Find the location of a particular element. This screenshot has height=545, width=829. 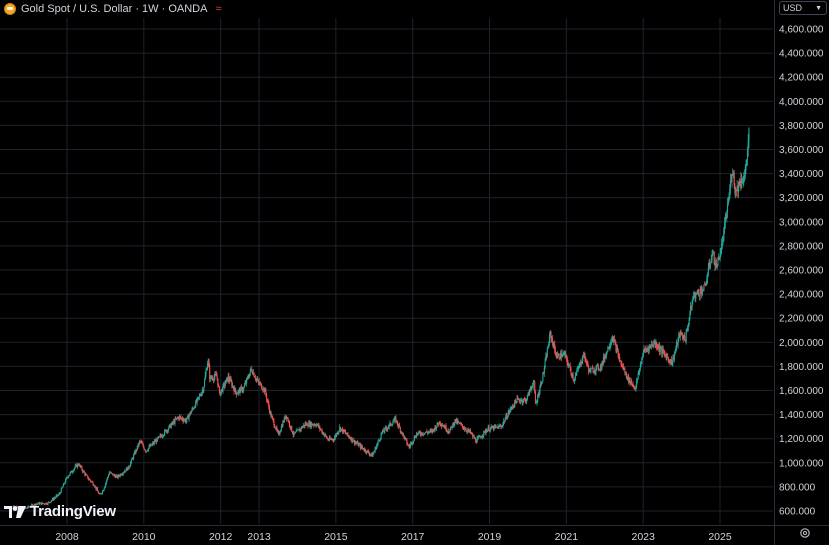

symbol-title: Gold Spot / U.S. Dollar · 1W · OANDA is located at coordinates (114, 9).